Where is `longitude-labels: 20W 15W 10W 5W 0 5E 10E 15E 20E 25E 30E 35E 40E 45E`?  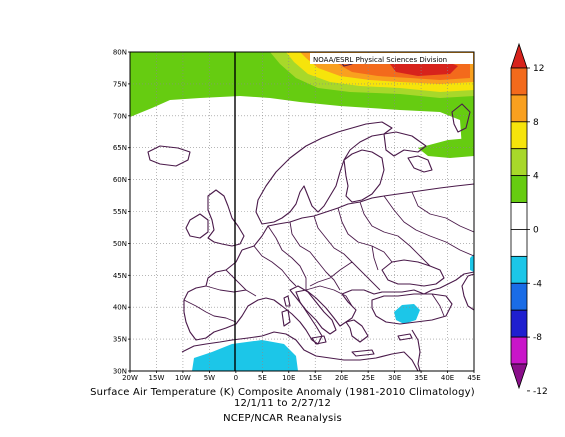
longitude-labels: 20W 15W 10W 5W 0 5E 10E 15E 20E 25E 30E 35E 40E 45E is located at coordinates (301, 376).